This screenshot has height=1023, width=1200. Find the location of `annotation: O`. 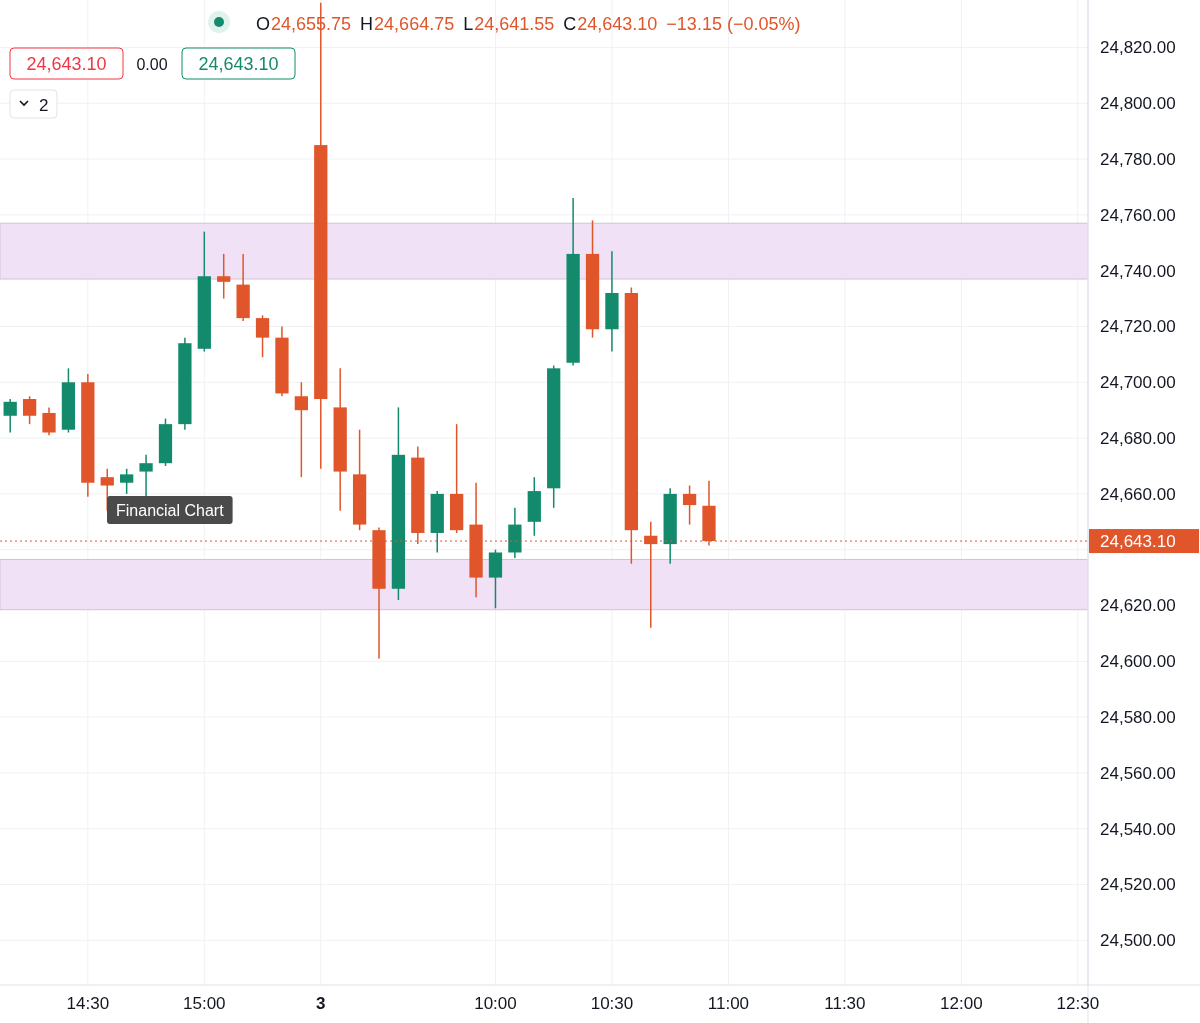

annotation: O is located at coordinates (263, 24).